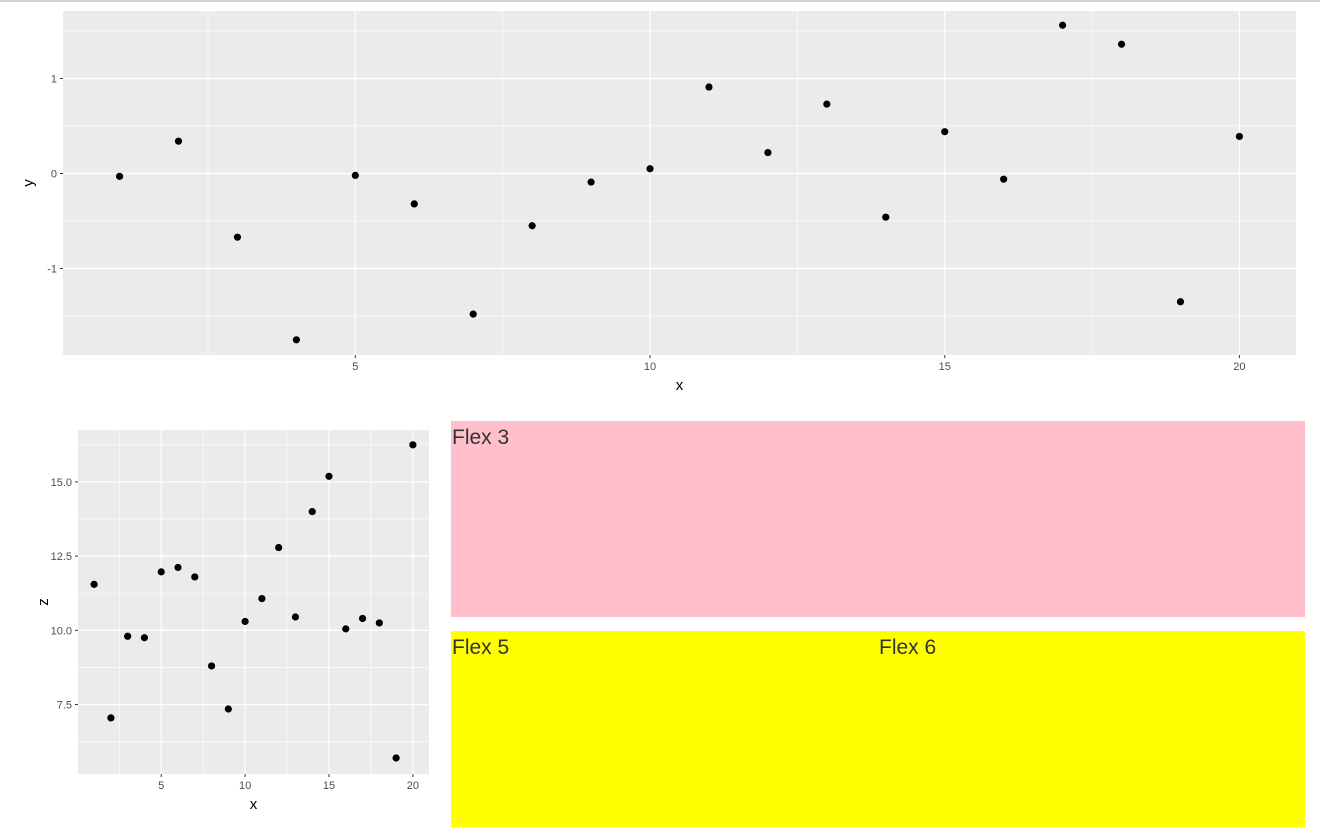  I want to click on top-chart-y-axis-title: y, so click(28, 183).